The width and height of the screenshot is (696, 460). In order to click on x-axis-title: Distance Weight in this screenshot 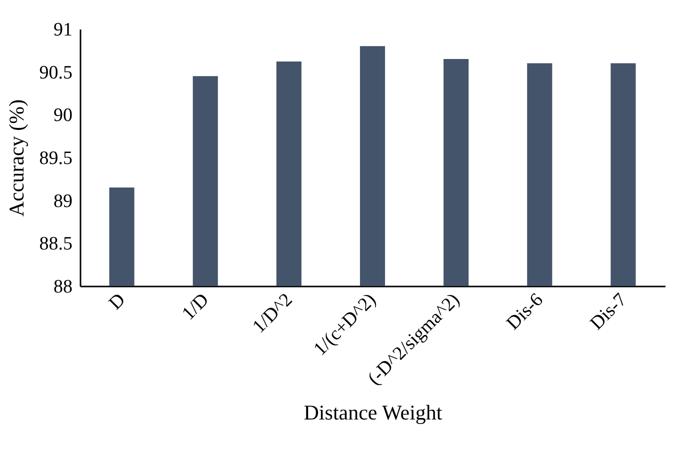, I will do `click(373, 412)`.